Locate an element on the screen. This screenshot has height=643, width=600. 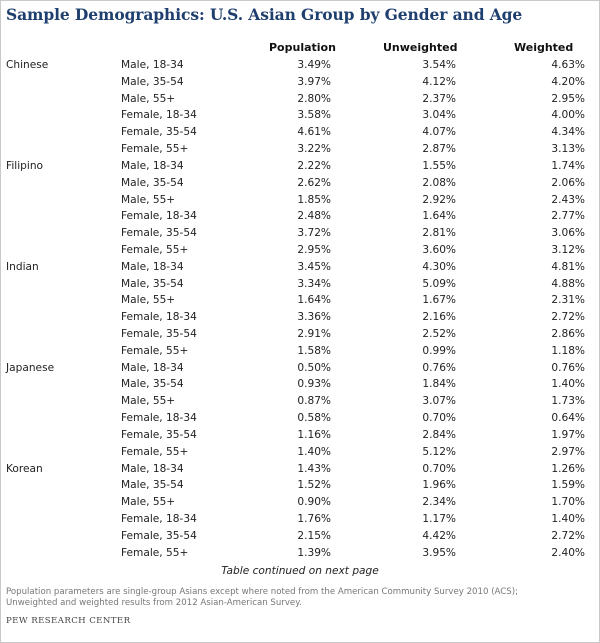
population-cell: 1.39% is located at coordinates (314, 552).